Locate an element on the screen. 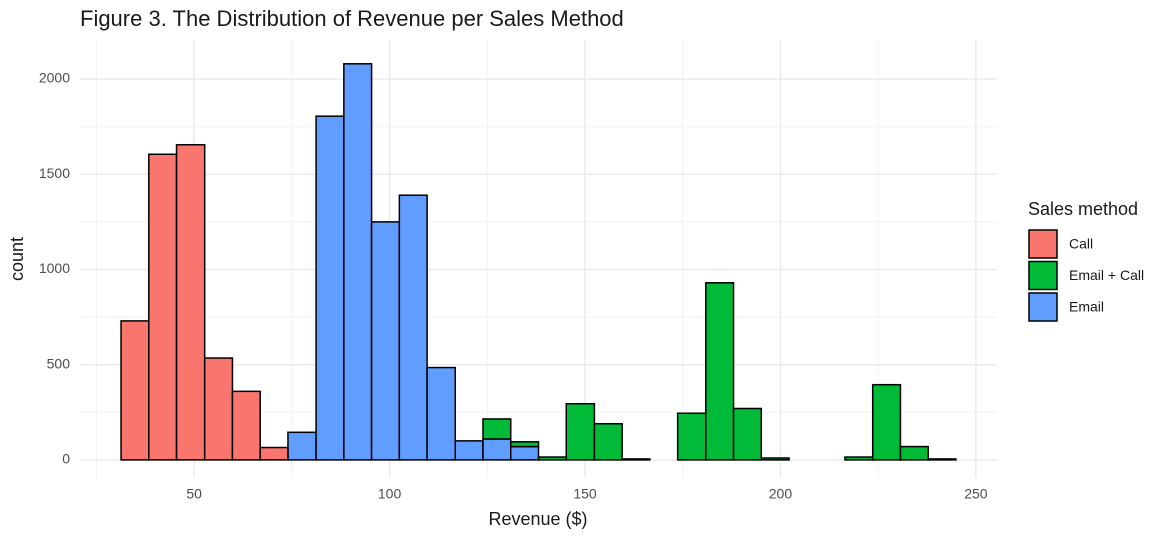 This screenshot has height=540, width=1175. y-tick-label: 2000 is located at coordinates (54, 78).